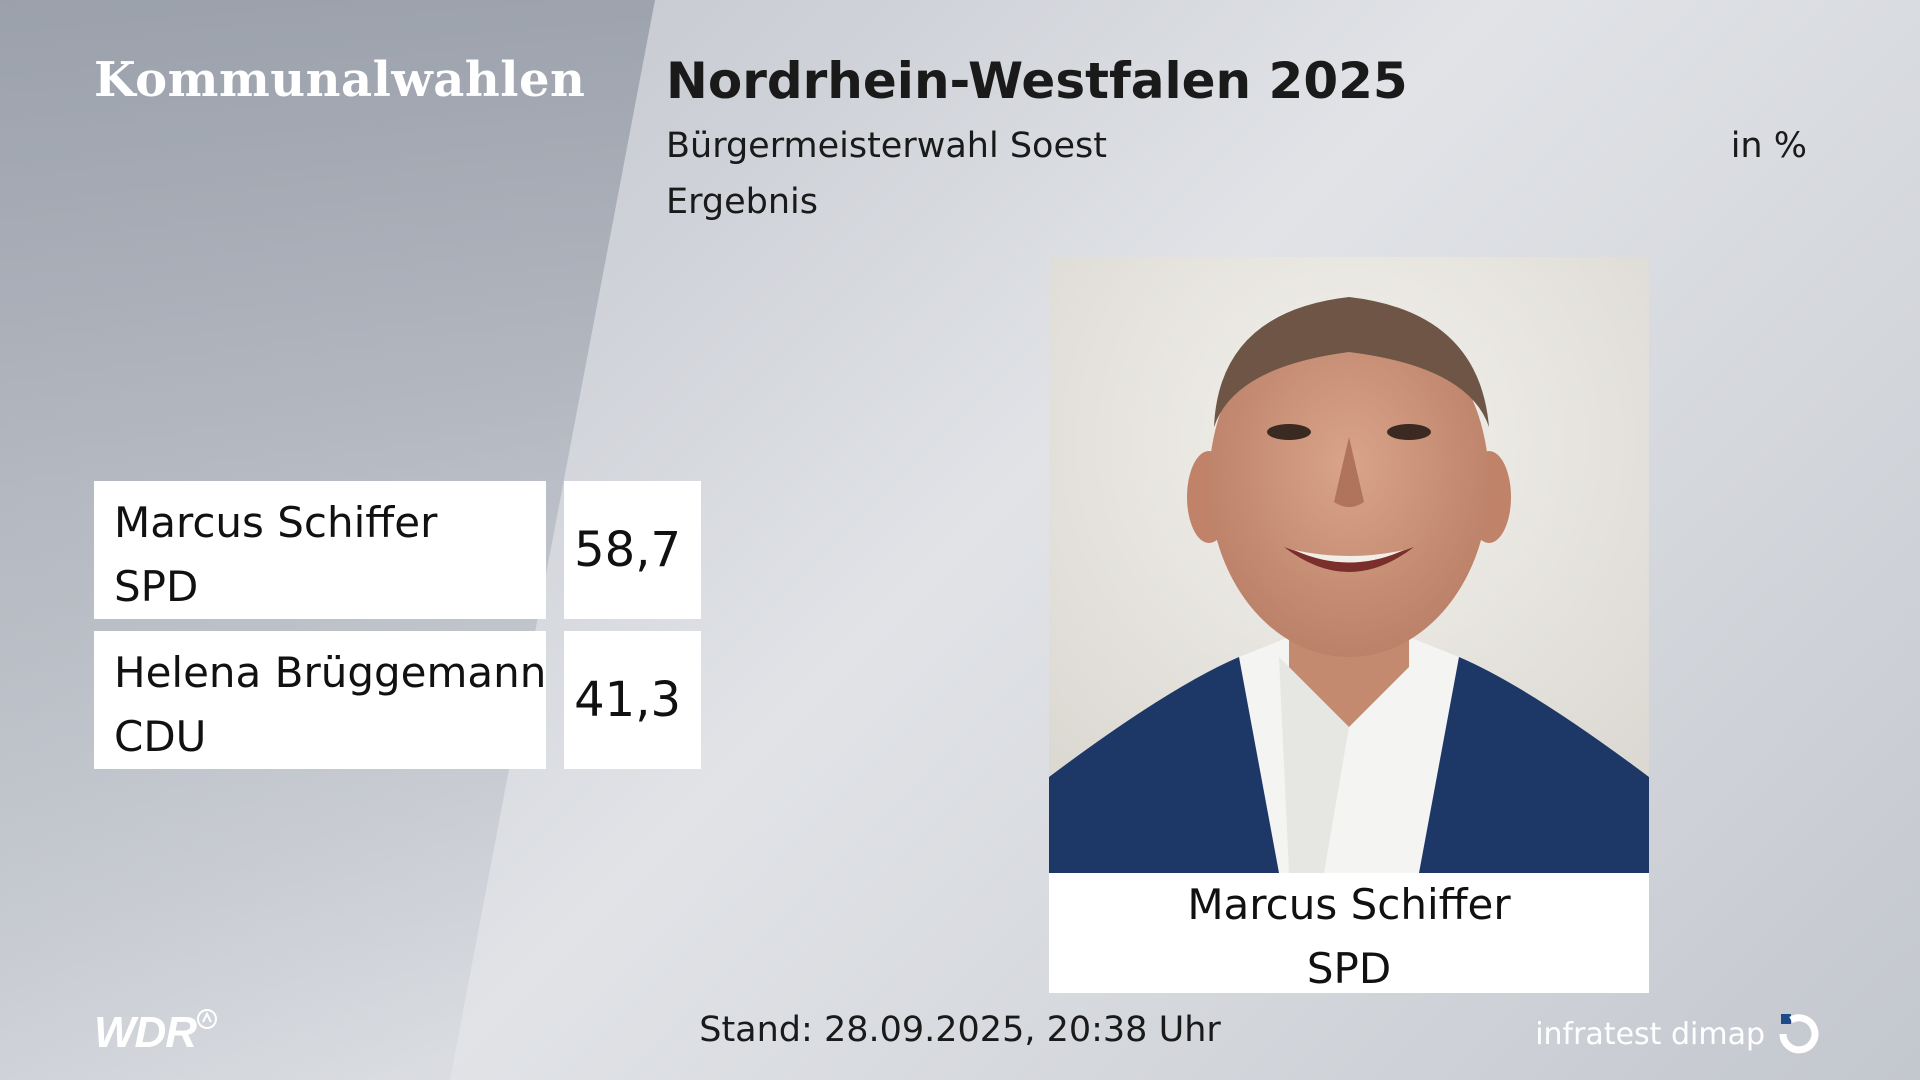  What do you see at coordinates (160, 736) in the screenshot?
I see `candidate-party: CDU` at bounding box center [160, 736].